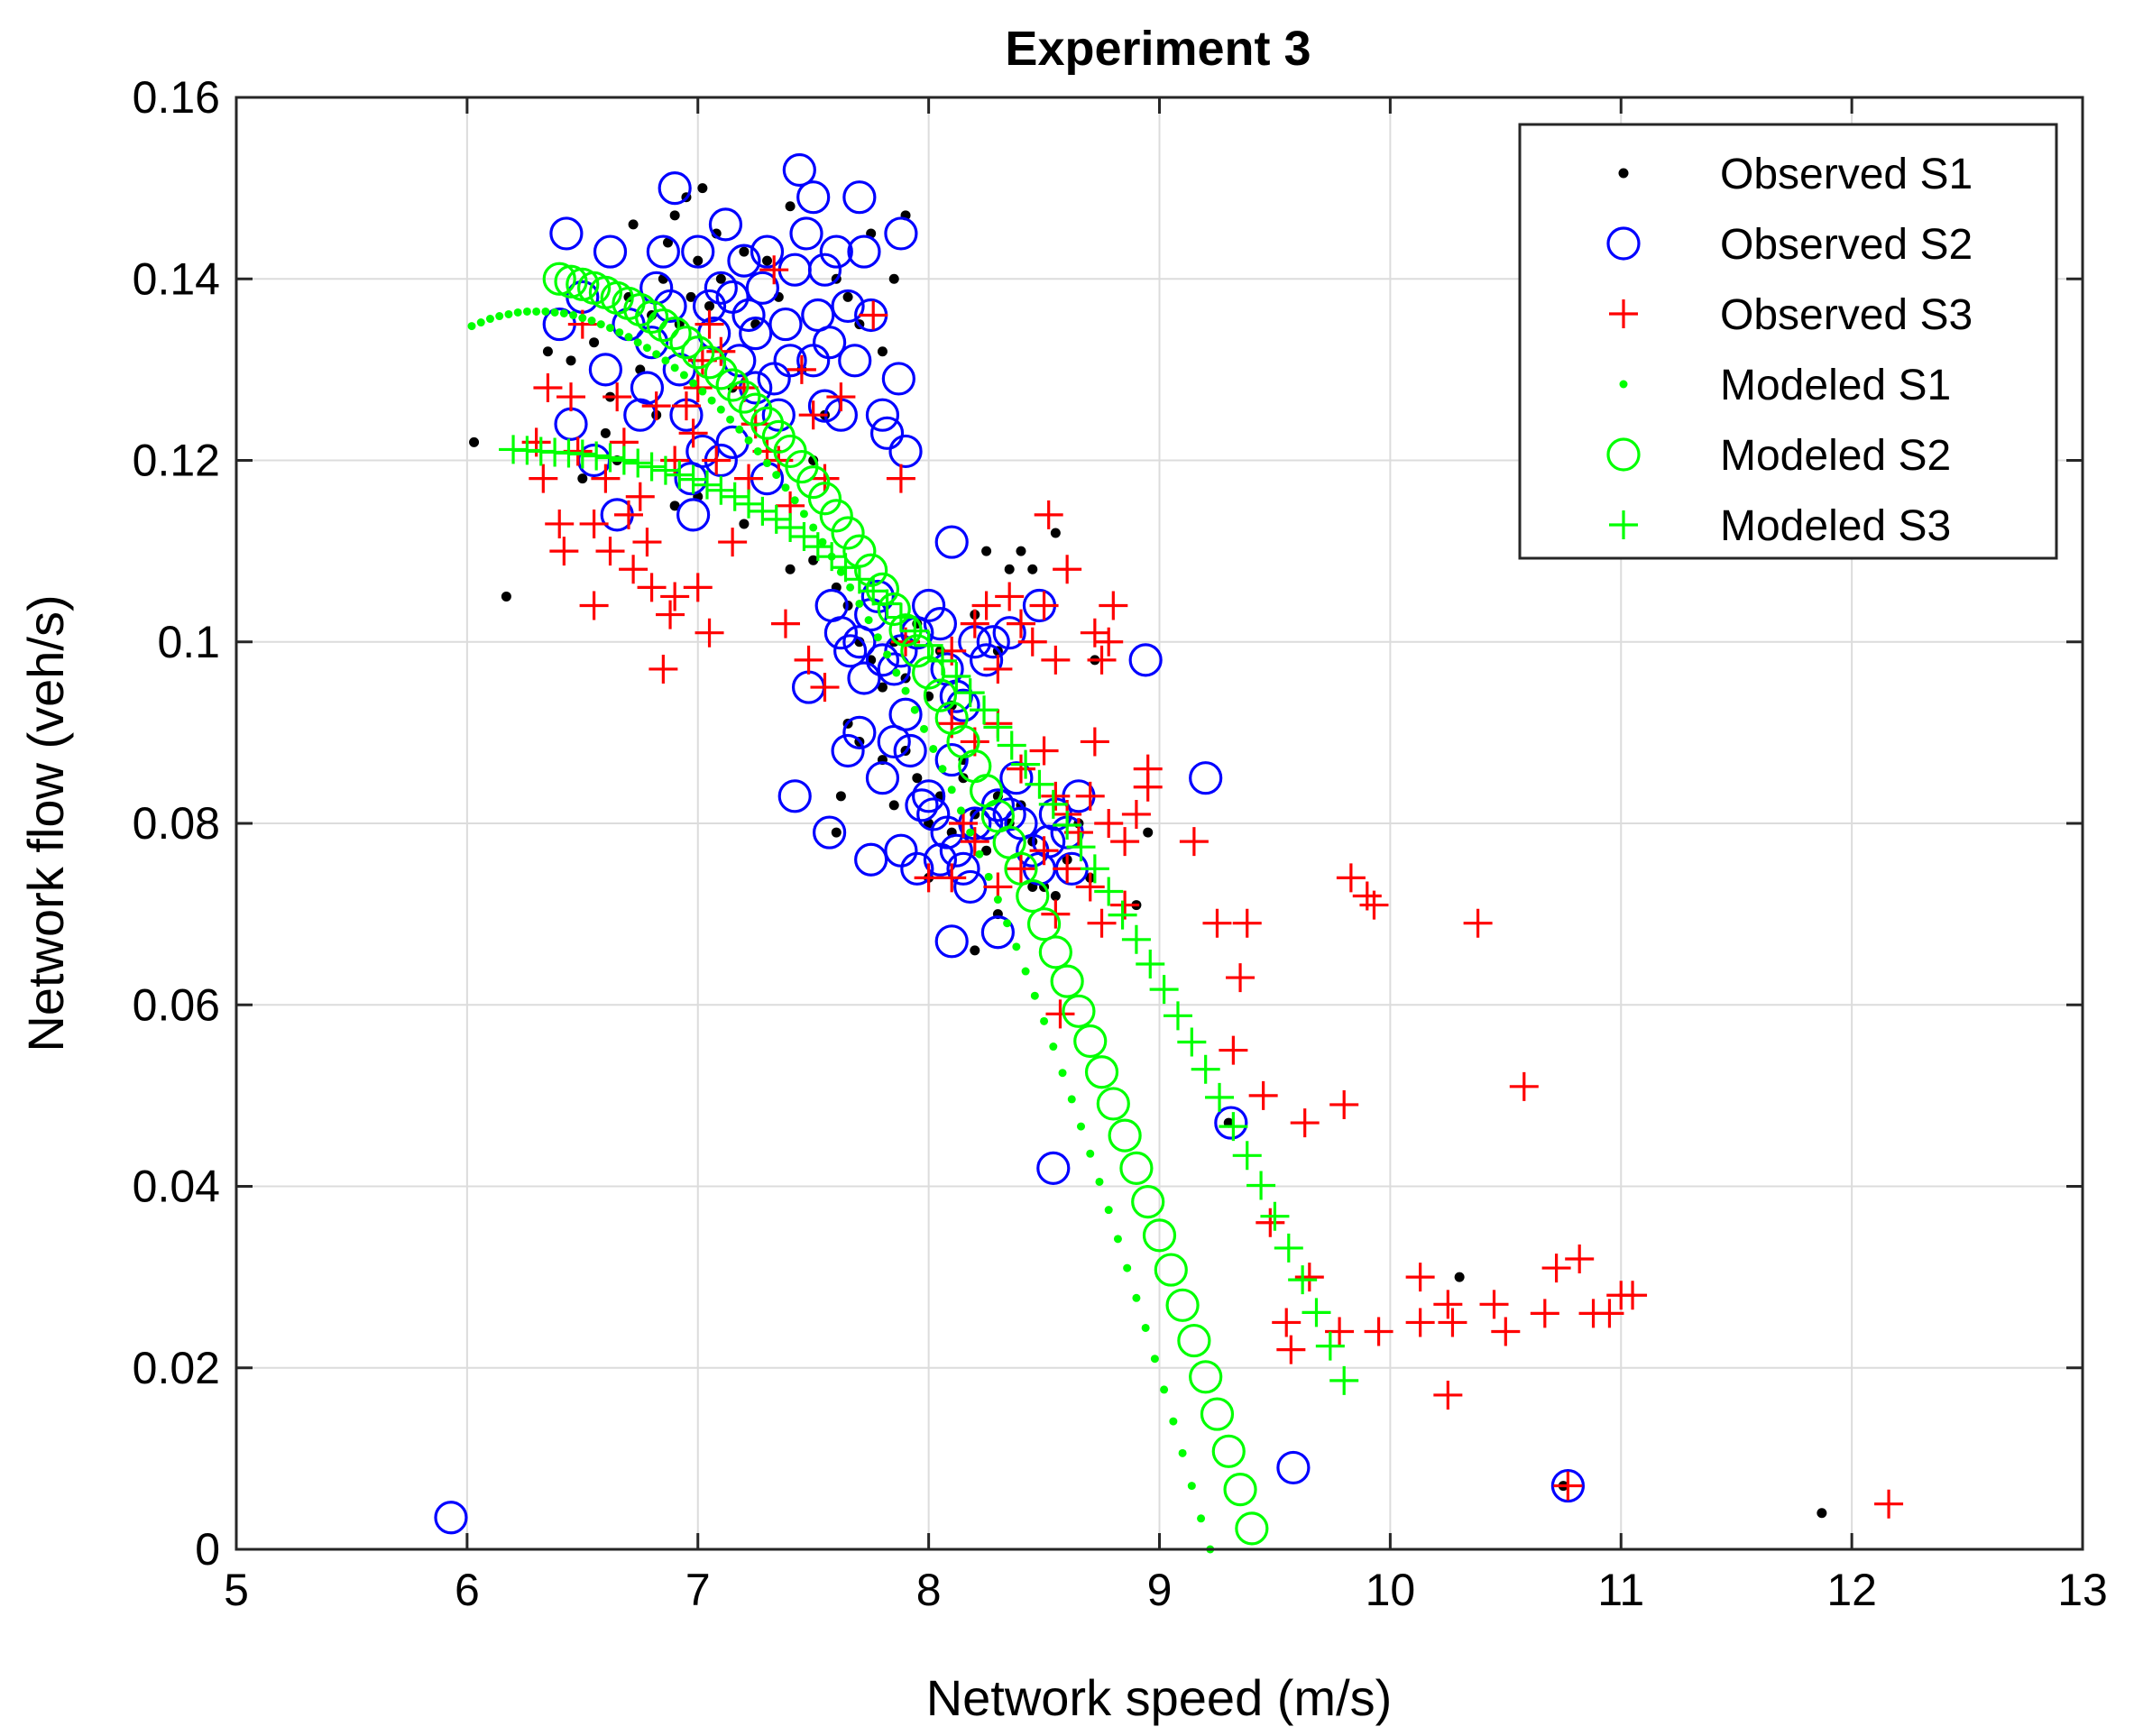 The height and width of the screenshot is (1736, 2134). What do you see at coordinates (176, 824) in the screenshot?
I see `y-tick-label: 0.08` at bounding box center [176, 824].